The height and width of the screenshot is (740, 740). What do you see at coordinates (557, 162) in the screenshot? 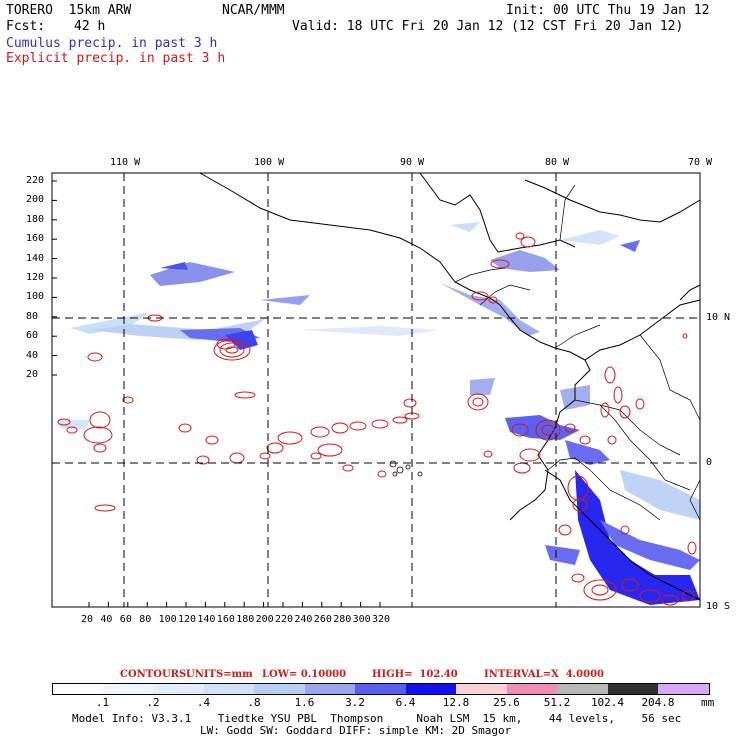
I see `lon-label-80w: 80 W` at bounding box center [557, 162].